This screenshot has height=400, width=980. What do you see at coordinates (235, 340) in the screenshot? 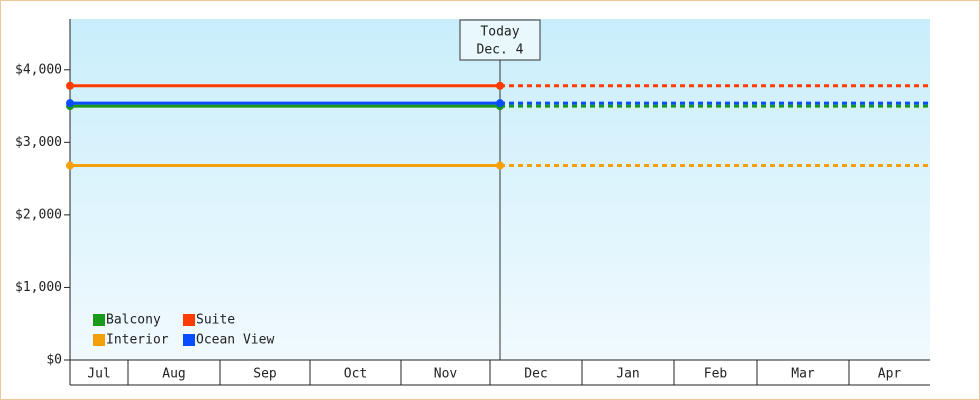
I see `legend-label: Ocean View` at bounding box center [235, 340].